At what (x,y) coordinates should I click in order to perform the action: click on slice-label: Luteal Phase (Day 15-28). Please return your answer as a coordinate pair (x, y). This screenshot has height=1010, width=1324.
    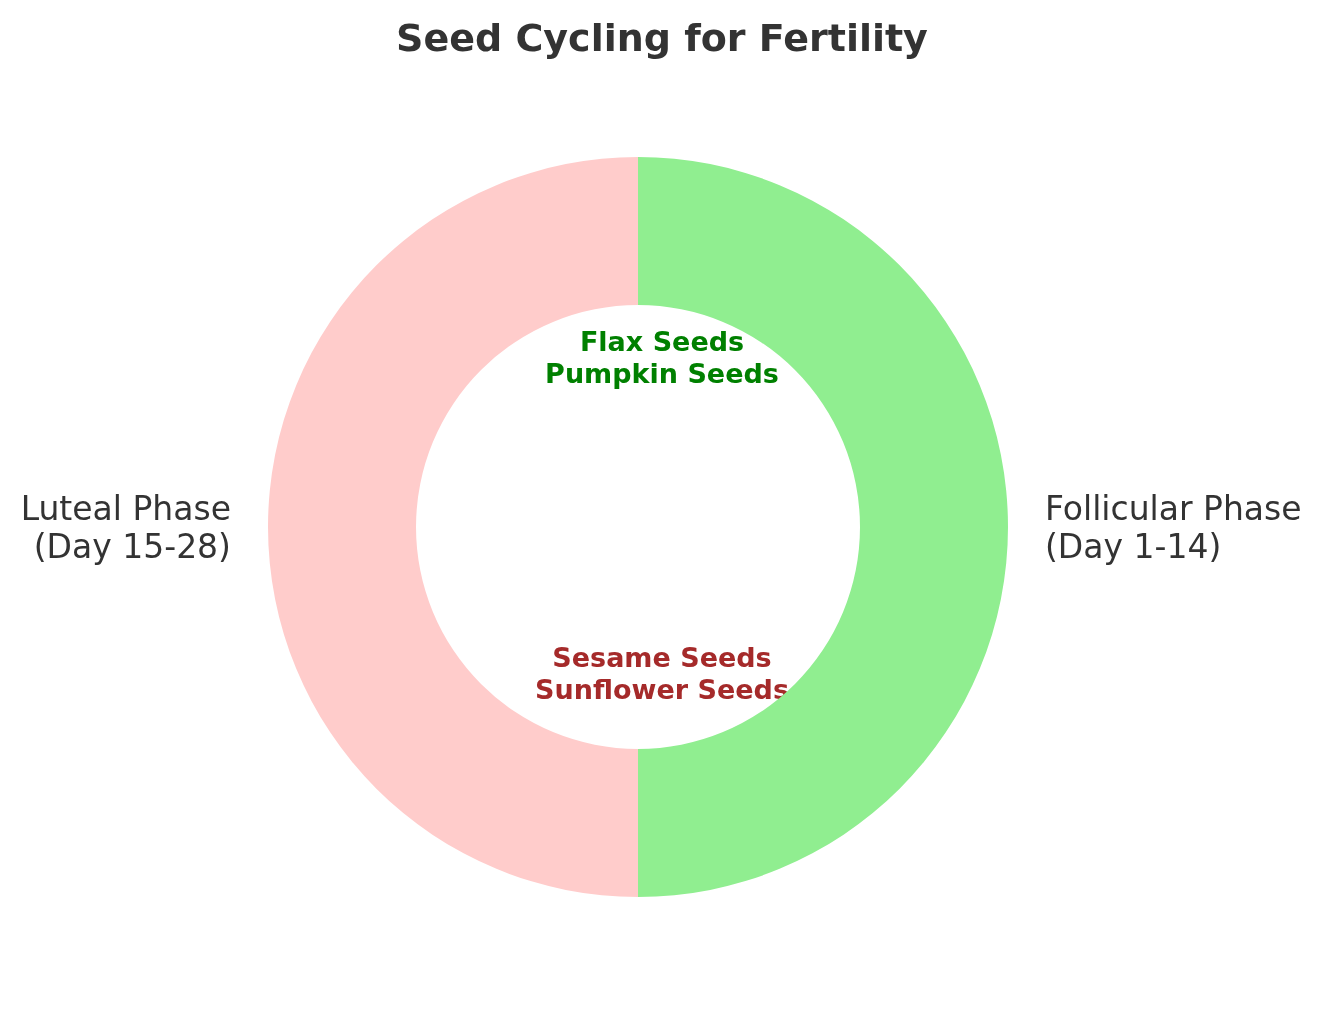
    Looking at the image, I should click on (125, 527).